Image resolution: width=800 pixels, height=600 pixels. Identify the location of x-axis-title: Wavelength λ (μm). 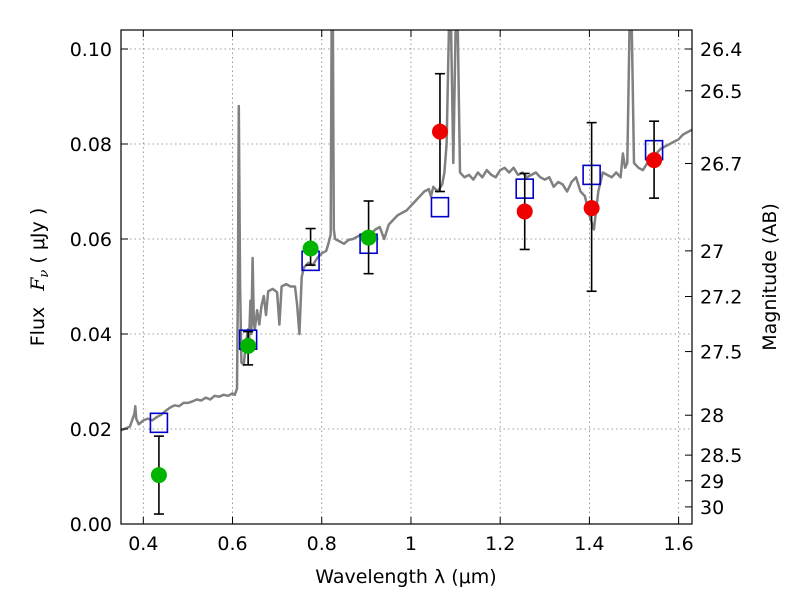
(405, 577).